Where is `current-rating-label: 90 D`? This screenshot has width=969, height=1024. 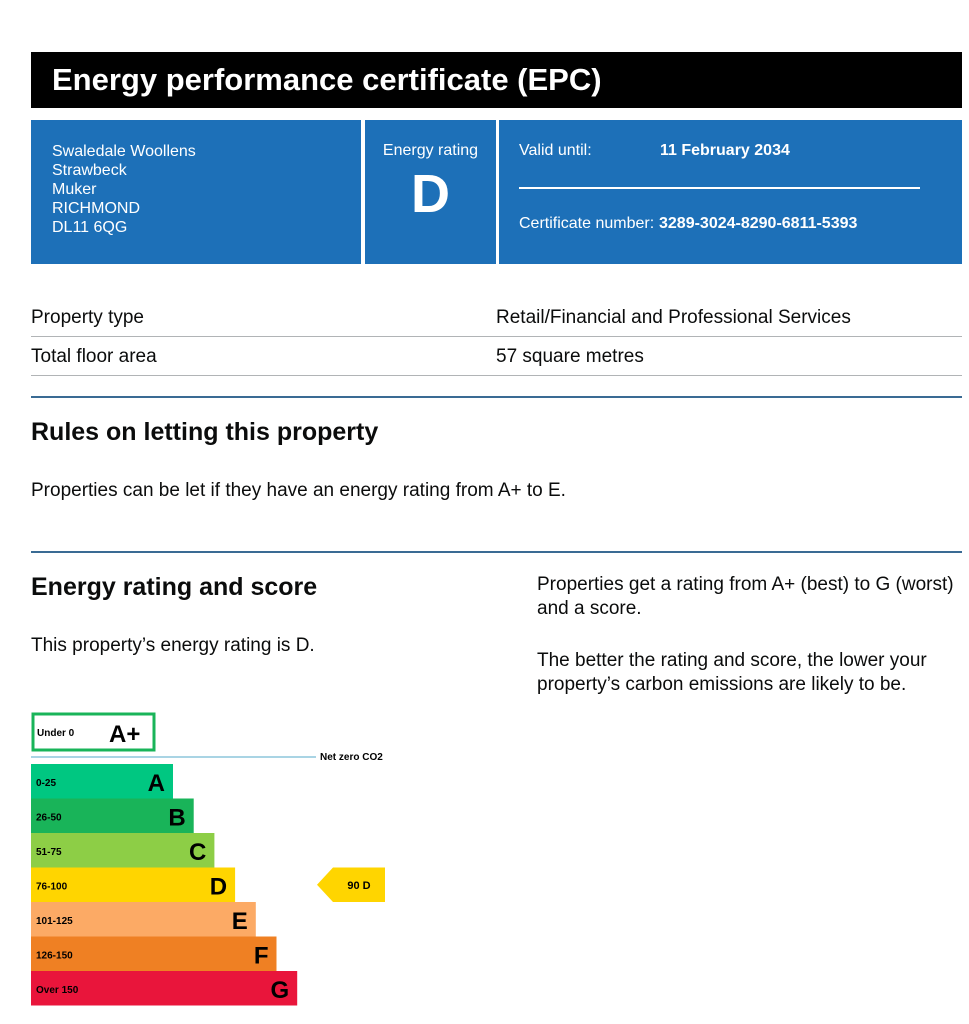
current-rating-label: 90 D is located at coordinates (358, 886).